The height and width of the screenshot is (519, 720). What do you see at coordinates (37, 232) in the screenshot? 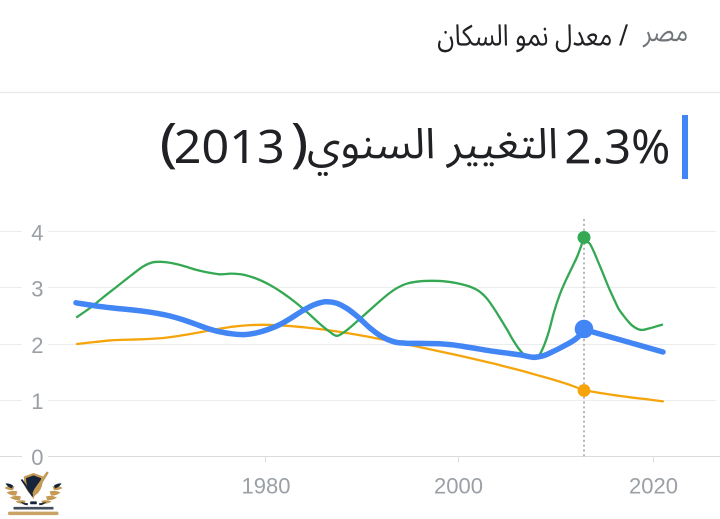
I see `svg-text: 4` at bounding box center [37, 232].